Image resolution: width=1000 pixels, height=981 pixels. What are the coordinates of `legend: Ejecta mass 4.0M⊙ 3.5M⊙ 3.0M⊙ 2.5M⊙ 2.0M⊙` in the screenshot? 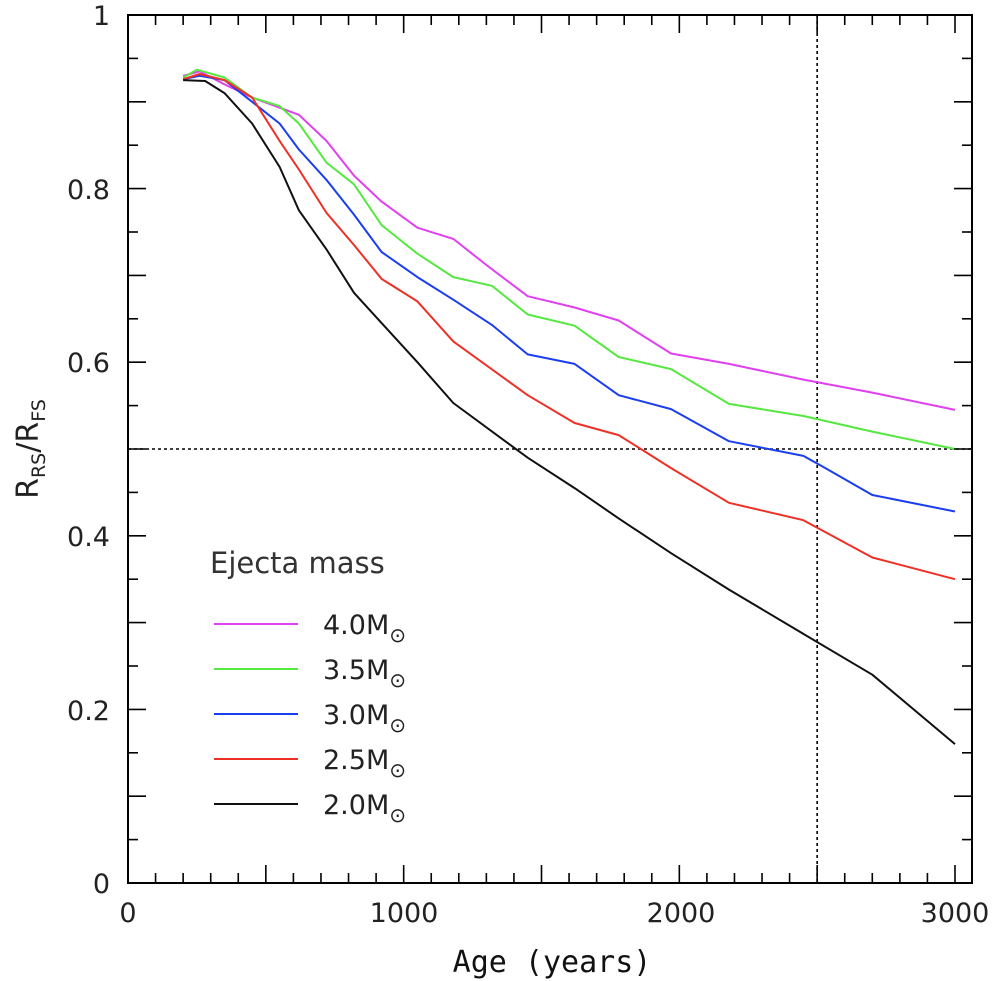 It's located at (308, 686).